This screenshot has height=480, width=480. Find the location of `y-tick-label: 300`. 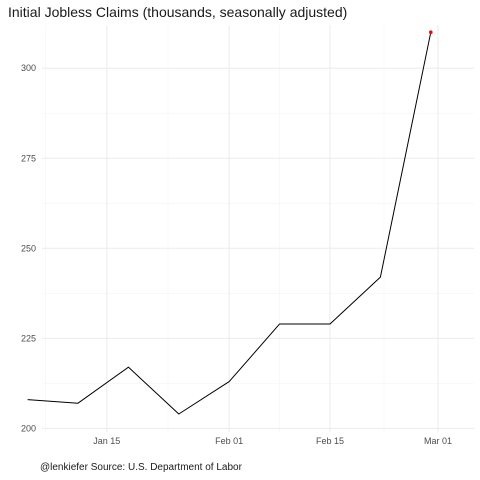

y-tick-label: 300 is located at coordinates (28, 68).